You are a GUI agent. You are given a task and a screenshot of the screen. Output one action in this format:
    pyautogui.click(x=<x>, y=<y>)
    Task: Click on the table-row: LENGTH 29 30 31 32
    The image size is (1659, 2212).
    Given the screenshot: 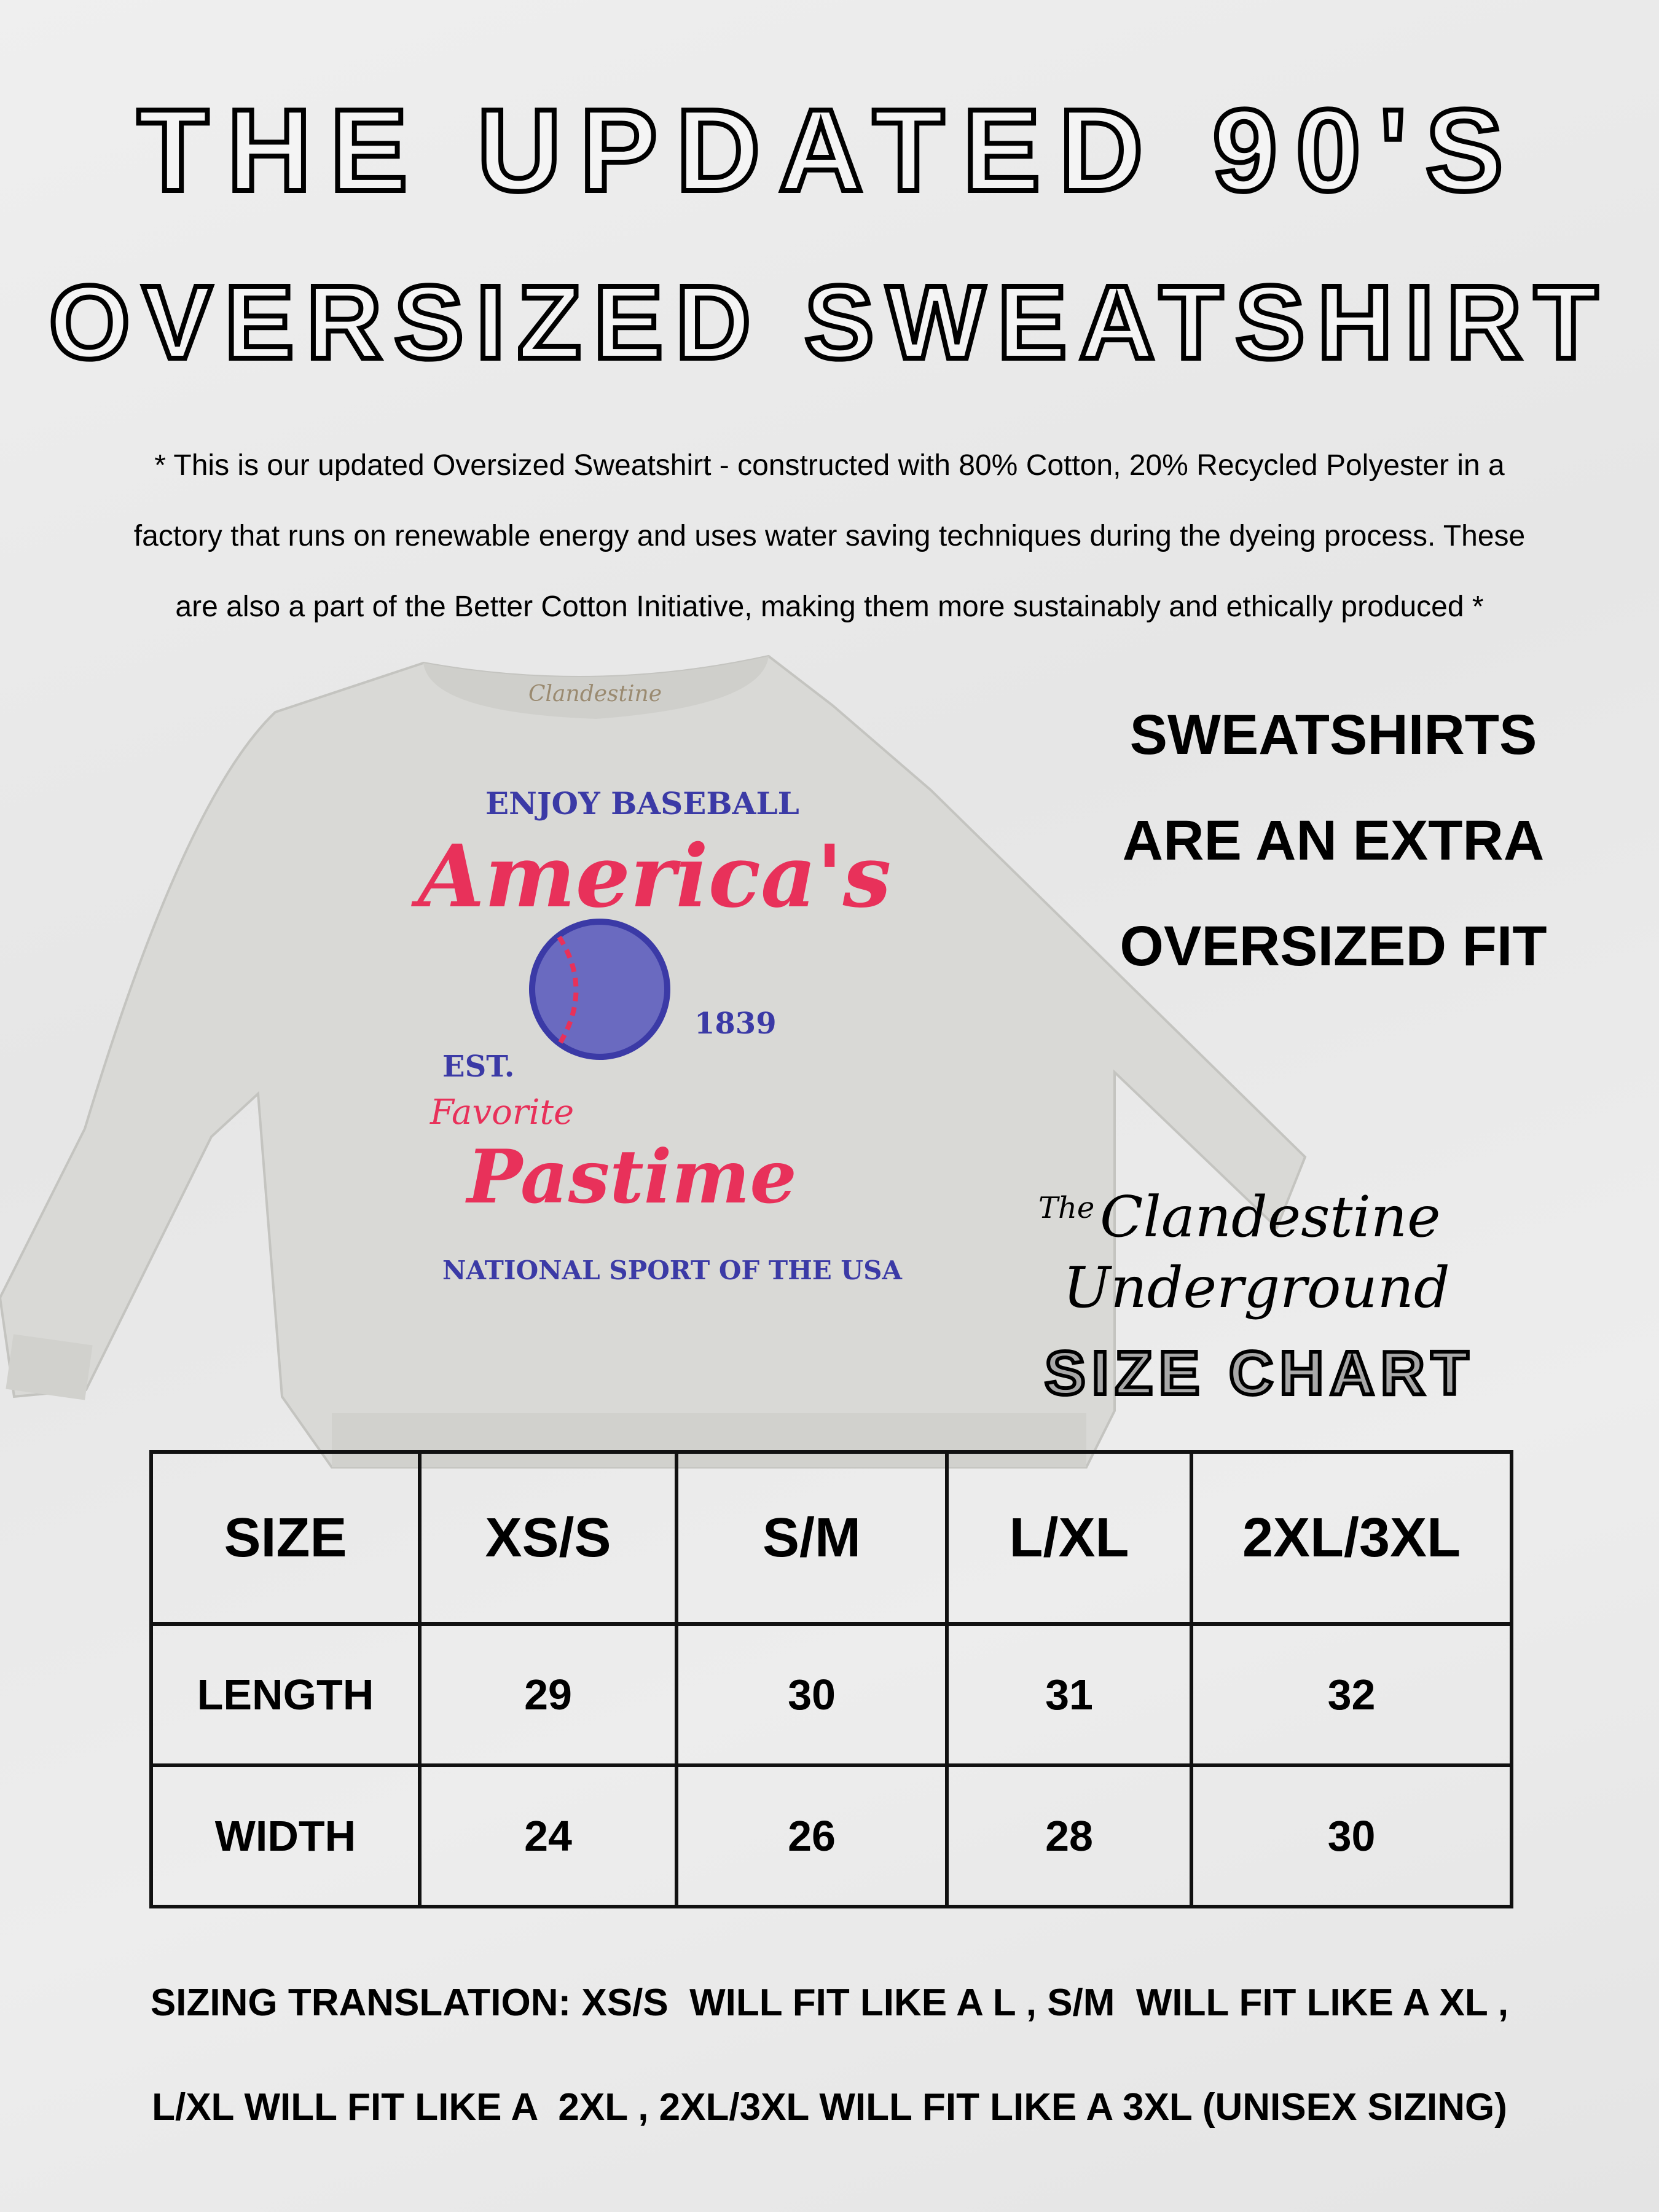 What is the action you would take?
    pyautogui.click(x=831, y=1694)
    